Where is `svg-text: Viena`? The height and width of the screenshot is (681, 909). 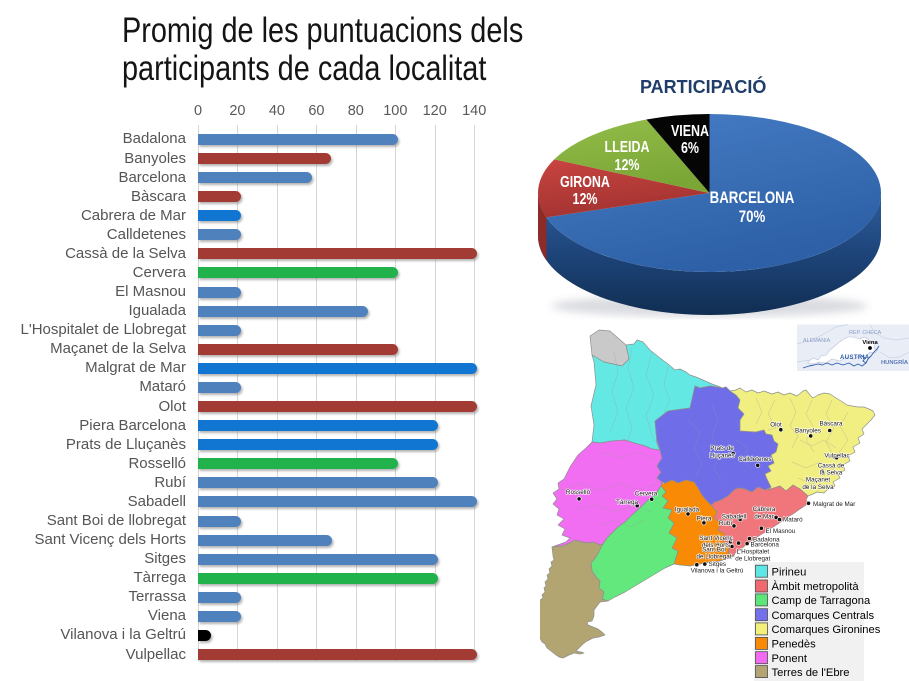
svg-text: Viena is located at coordinates (870, 343).